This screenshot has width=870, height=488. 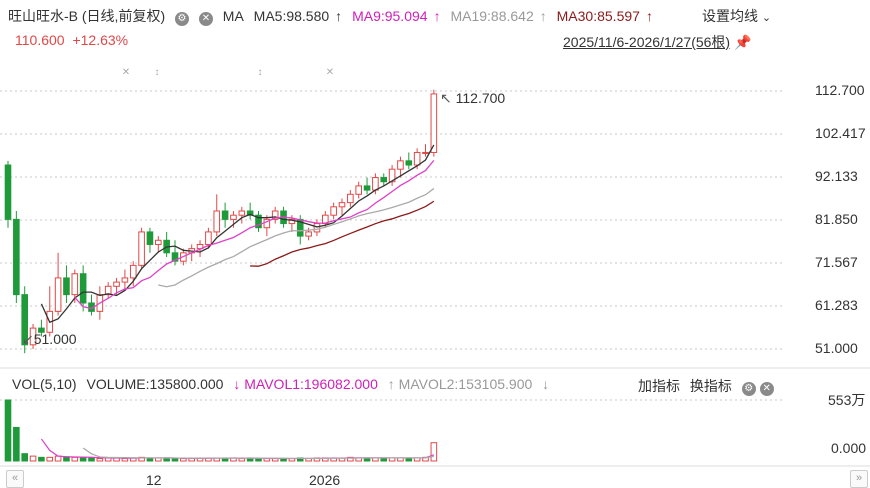 What do you see at coordinates (233, 16) in the screenshot?
I see `ma-label: MA` at bounding box center [233, 16].